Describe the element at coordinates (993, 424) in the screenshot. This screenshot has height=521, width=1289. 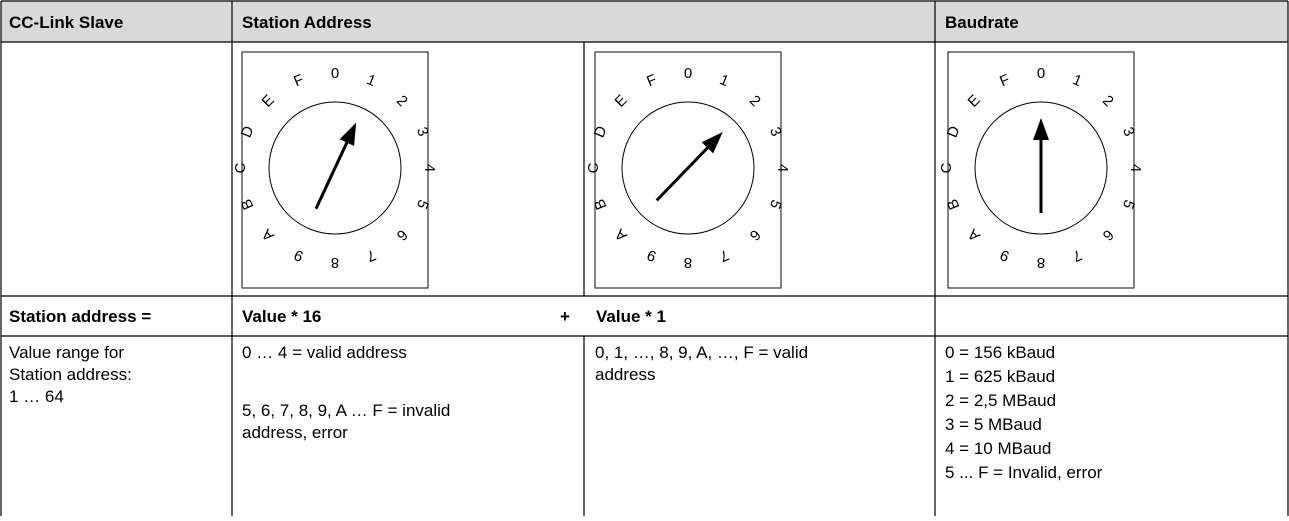
I see `cell-text: 3 = 5 MBaud` at that location.